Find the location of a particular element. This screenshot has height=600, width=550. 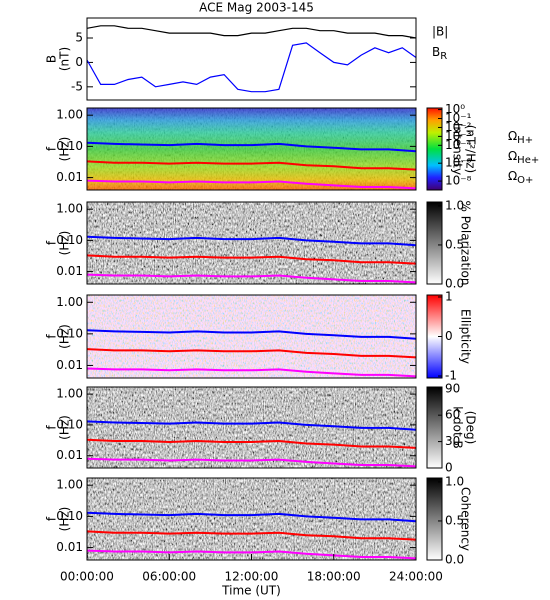

legend-entry: ΩO+ is located at coordinates (520, 178).